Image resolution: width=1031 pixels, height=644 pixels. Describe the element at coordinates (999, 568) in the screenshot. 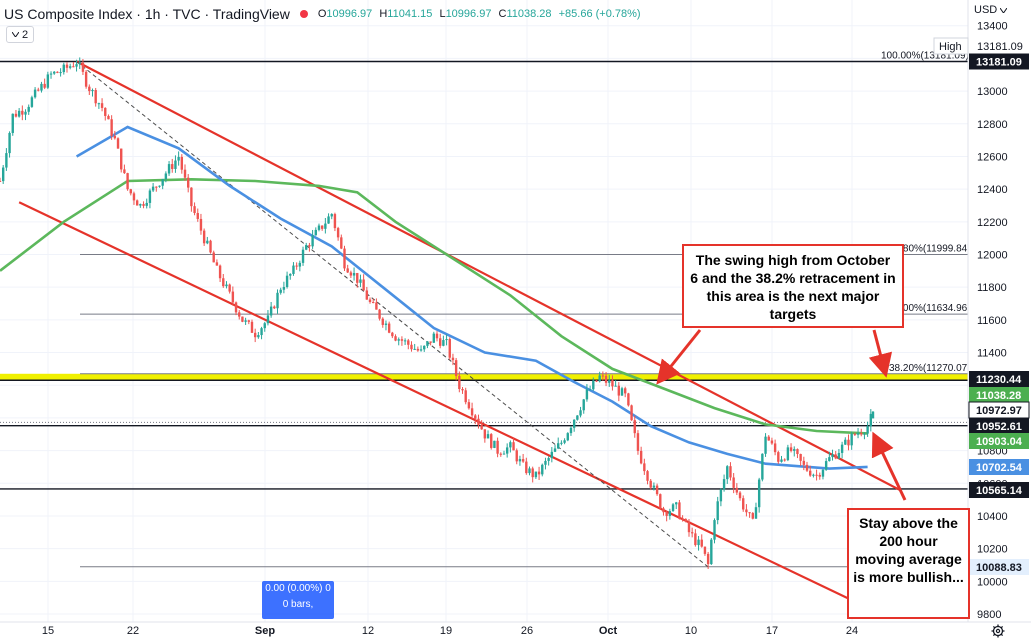

I see `price-label-text: 10088.83` at that location.